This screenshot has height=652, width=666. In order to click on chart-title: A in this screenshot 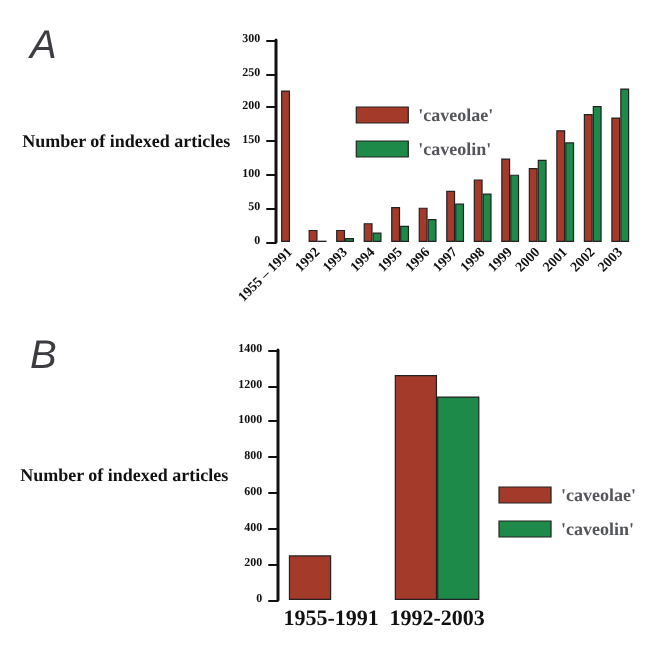, I will do `click(42, 46)`.